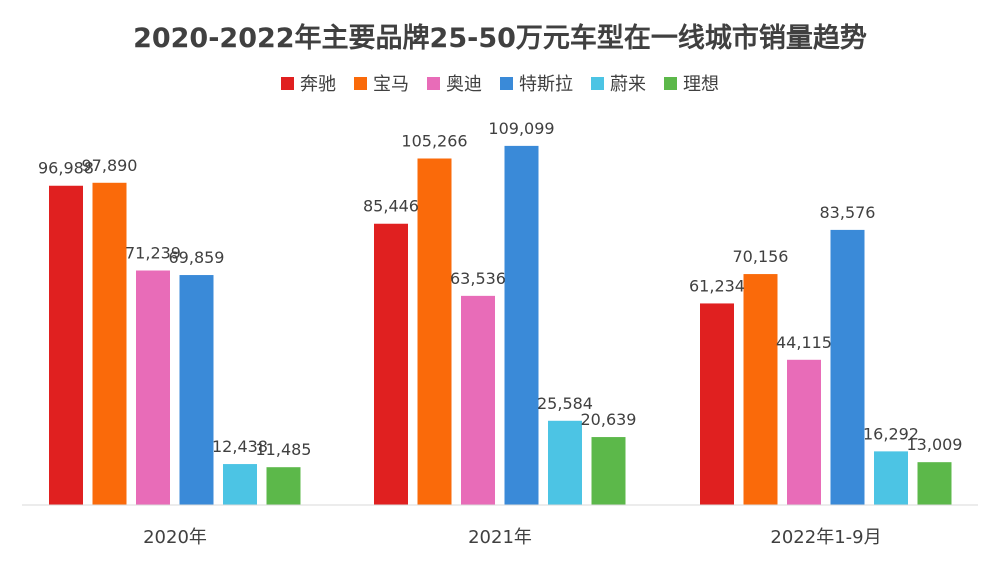 The width and height of the screenshot is (1000, 563). Describe the element at coordinates (175, 537) in the screenshot. I see `category-label: 2020年` at that location.